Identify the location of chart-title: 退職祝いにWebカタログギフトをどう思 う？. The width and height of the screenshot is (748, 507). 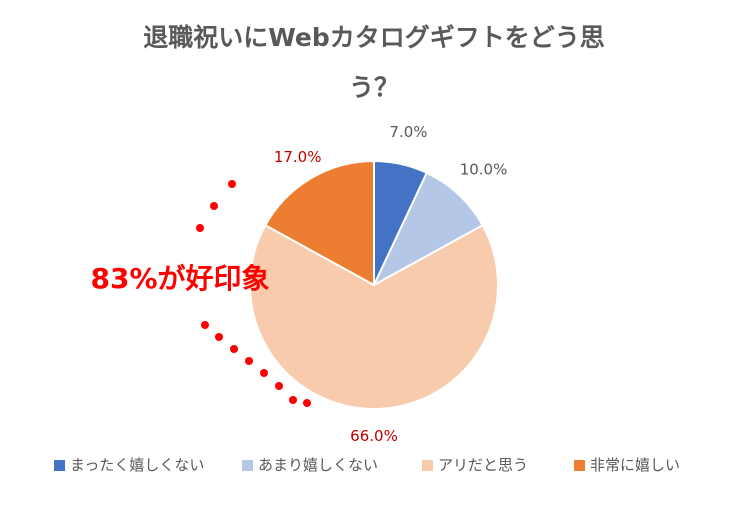
(374, 62).